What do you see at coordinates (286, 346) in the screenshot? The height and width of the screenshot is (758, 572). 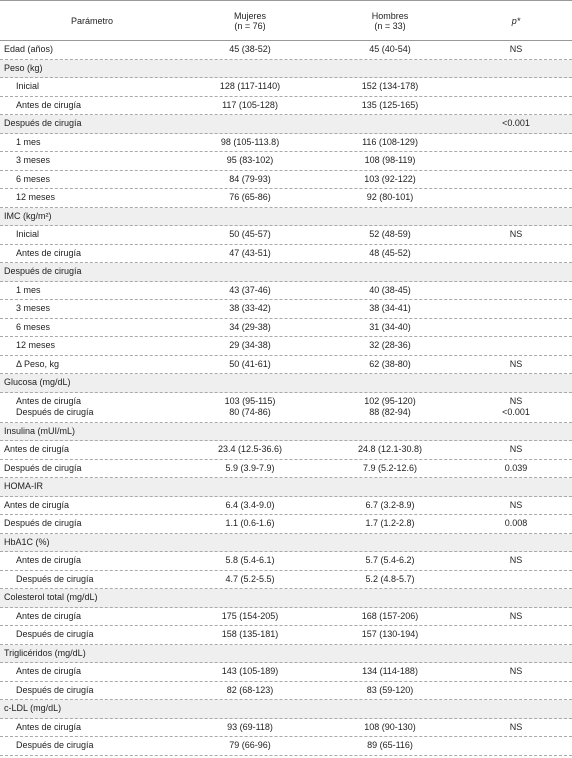 I see `table-row: 12 meses 29 (34-38) 32 (28-36)` at bounding box center [286, 346].